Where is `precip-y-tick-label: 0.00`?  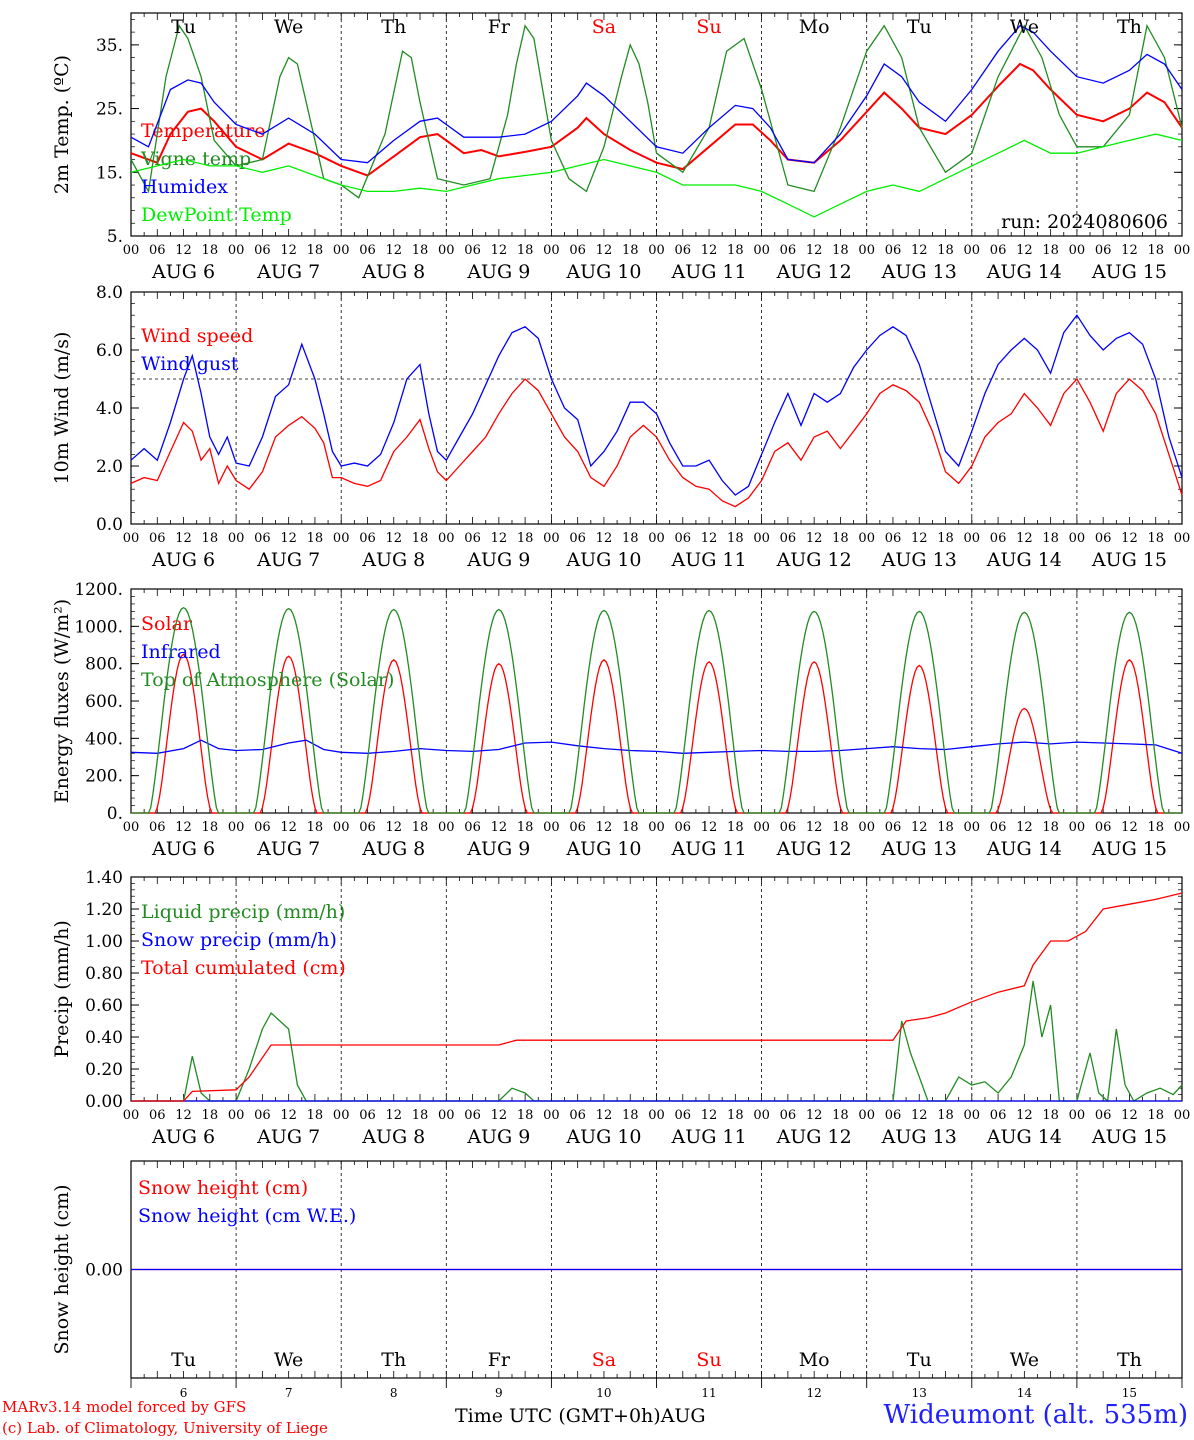 precip-y-tick-label: 0.00 is located at coordinates (104, 1102).